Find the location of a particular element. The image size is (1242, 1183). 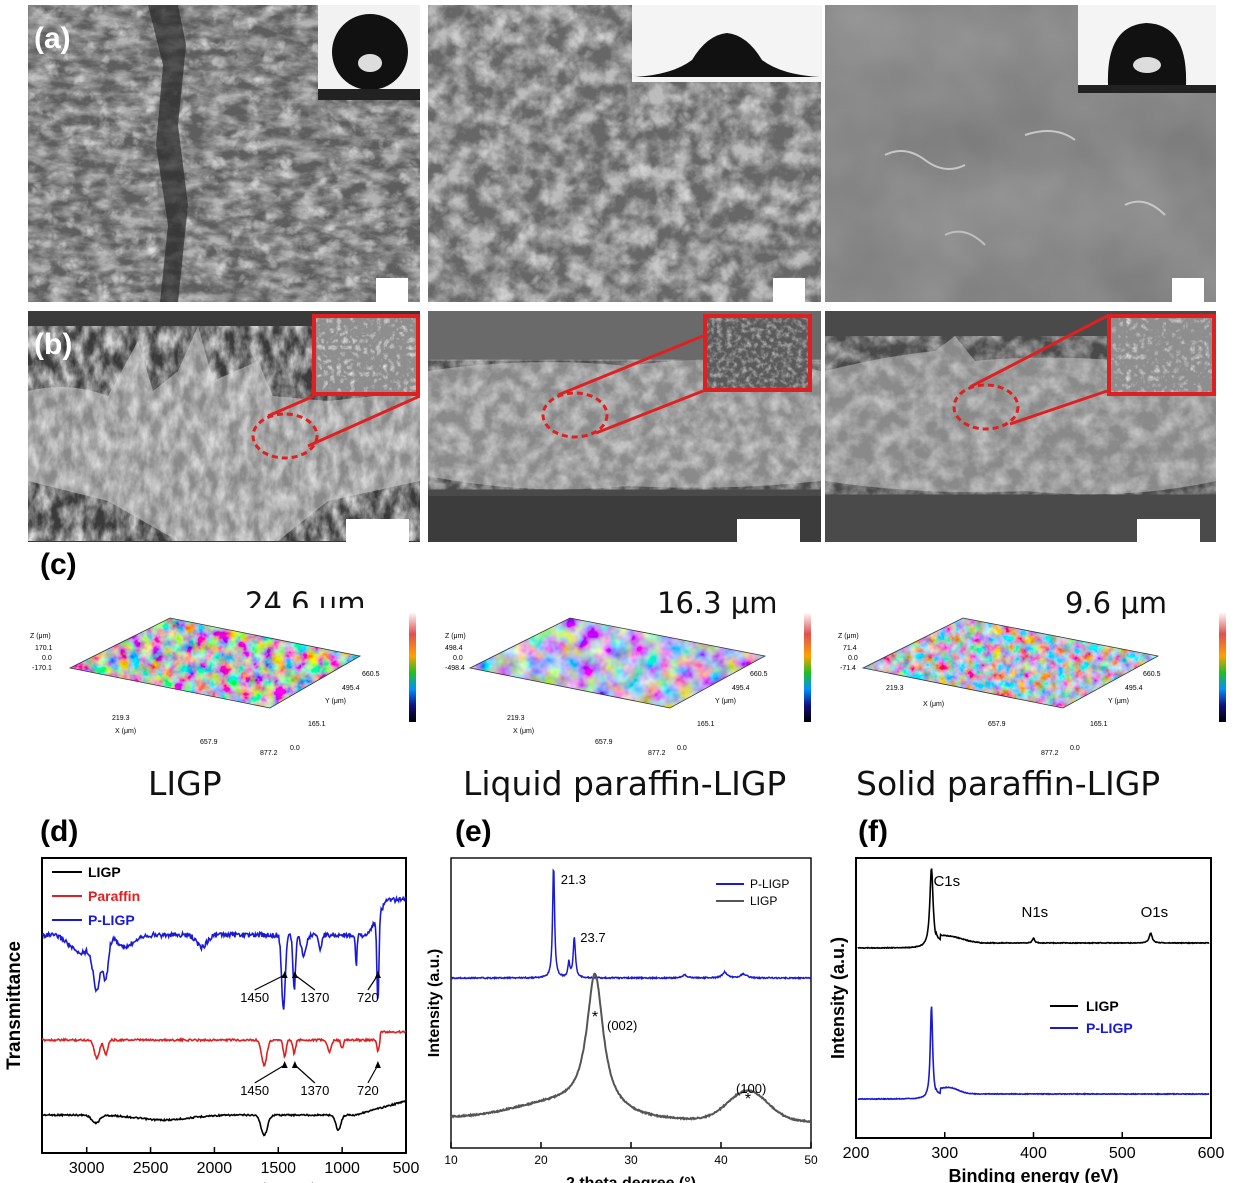

contact-angle-inset-solid-paraffin is located at coordinates (1147, 49).